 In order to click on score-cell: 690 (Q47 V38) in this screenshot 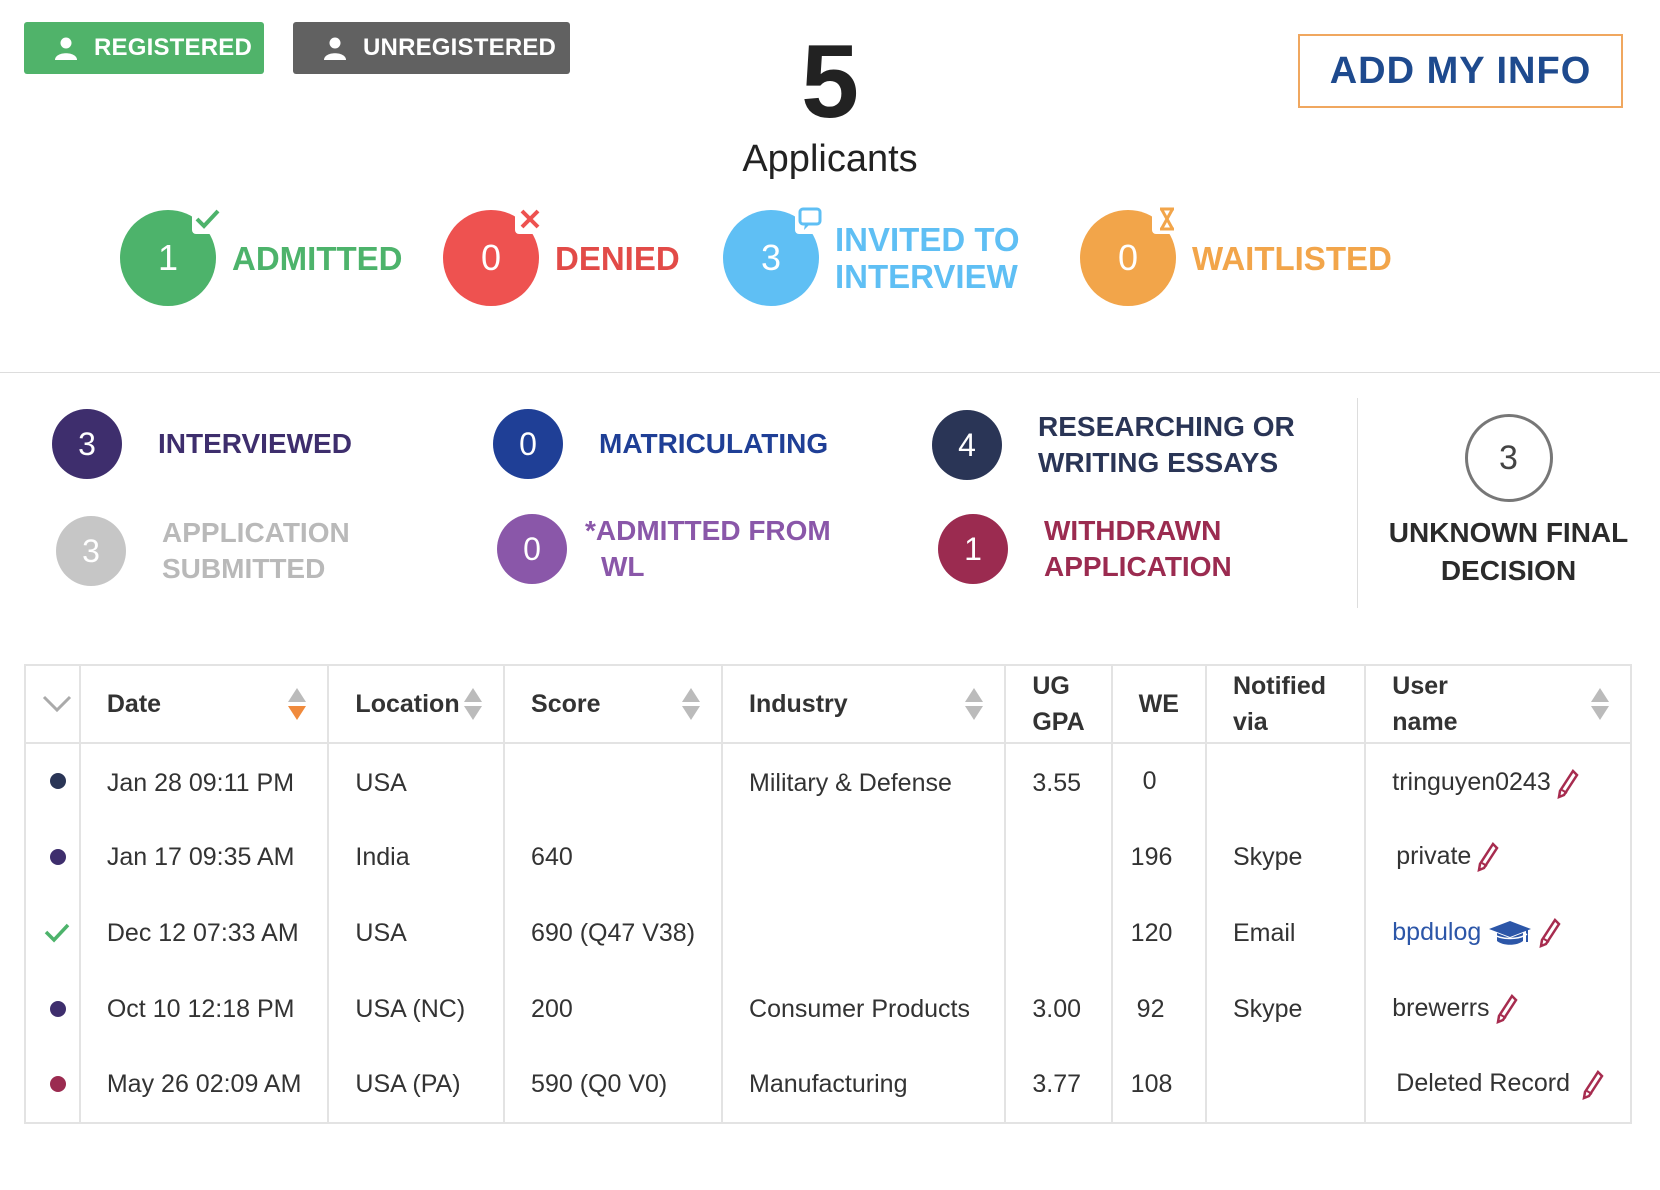, I will do `click(614, 933)`.